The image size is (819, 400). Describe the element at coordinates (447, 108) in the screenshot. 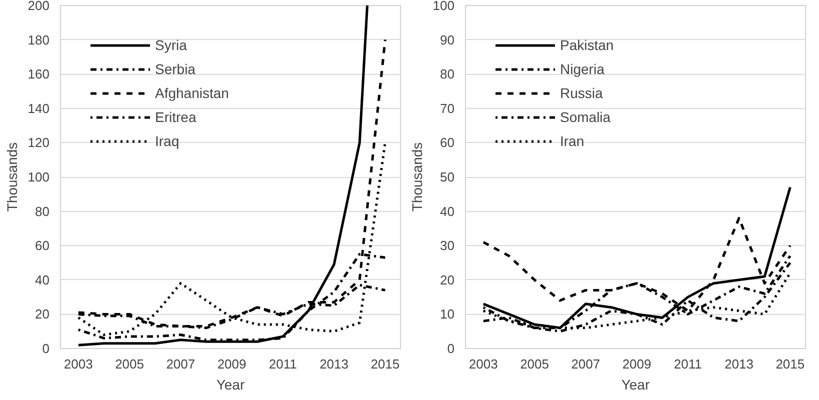

I see `y-tick-label: 70` at that location.